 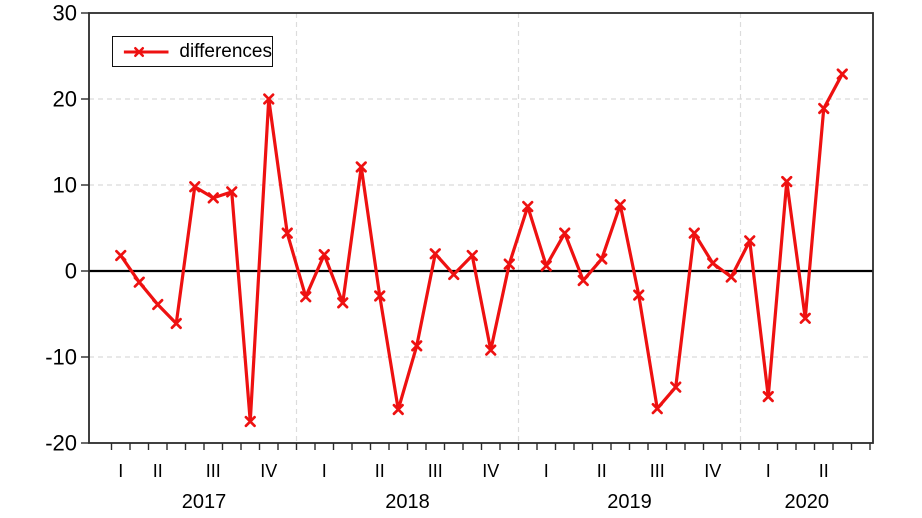 I want to click on chart-legend: differences, so click(x=192, y=51).